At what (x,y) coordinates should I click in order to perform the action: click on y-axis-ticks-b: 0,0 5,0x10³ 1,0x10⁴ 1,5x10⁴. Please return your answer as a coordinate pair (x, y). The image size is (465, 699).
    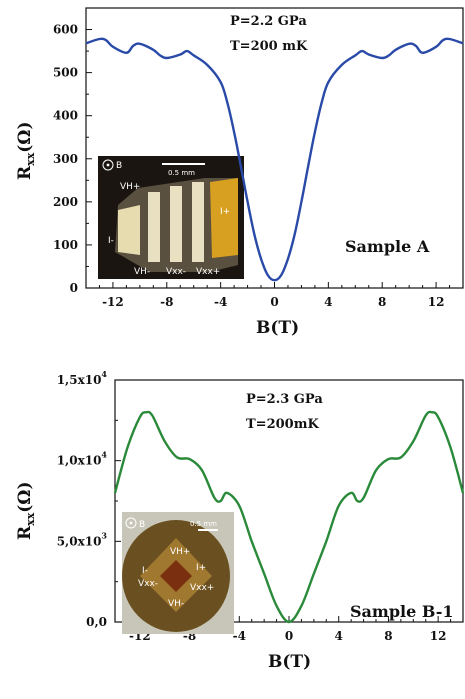
    Looking at the image, I should click on (89, 499).